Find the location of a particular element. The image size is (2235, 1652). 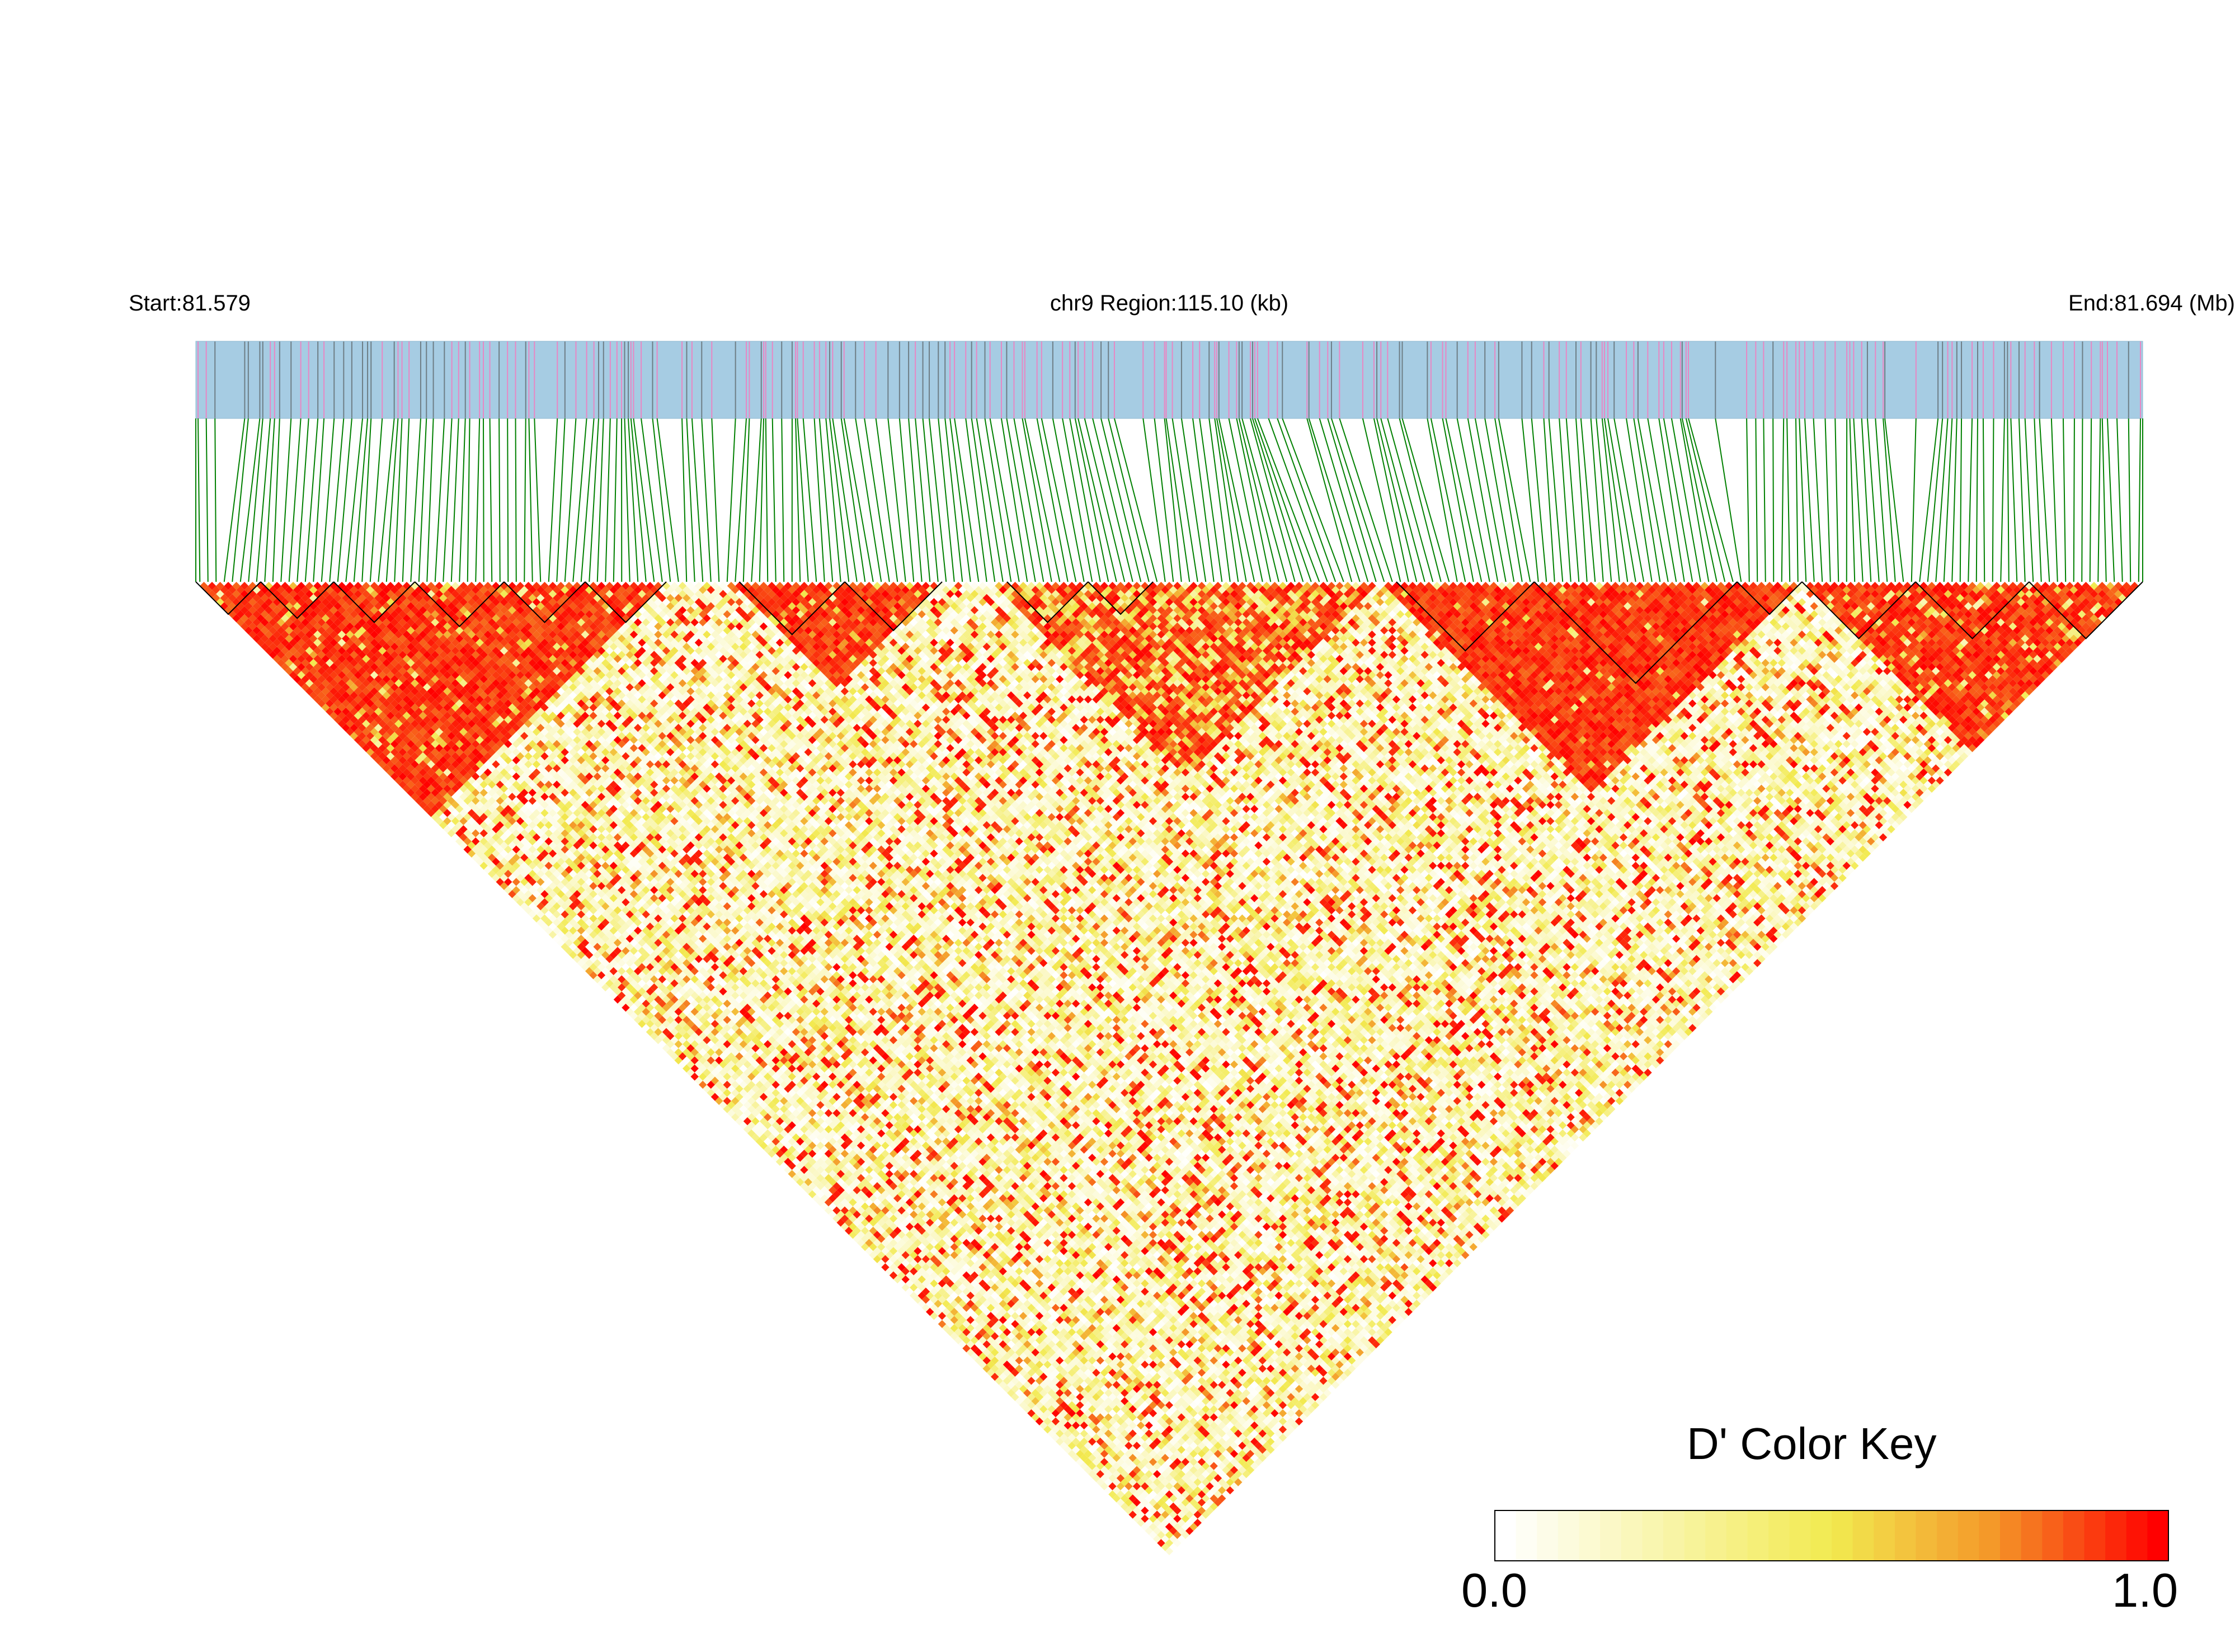

variant-track-background is located at coordinates (1169, 379).